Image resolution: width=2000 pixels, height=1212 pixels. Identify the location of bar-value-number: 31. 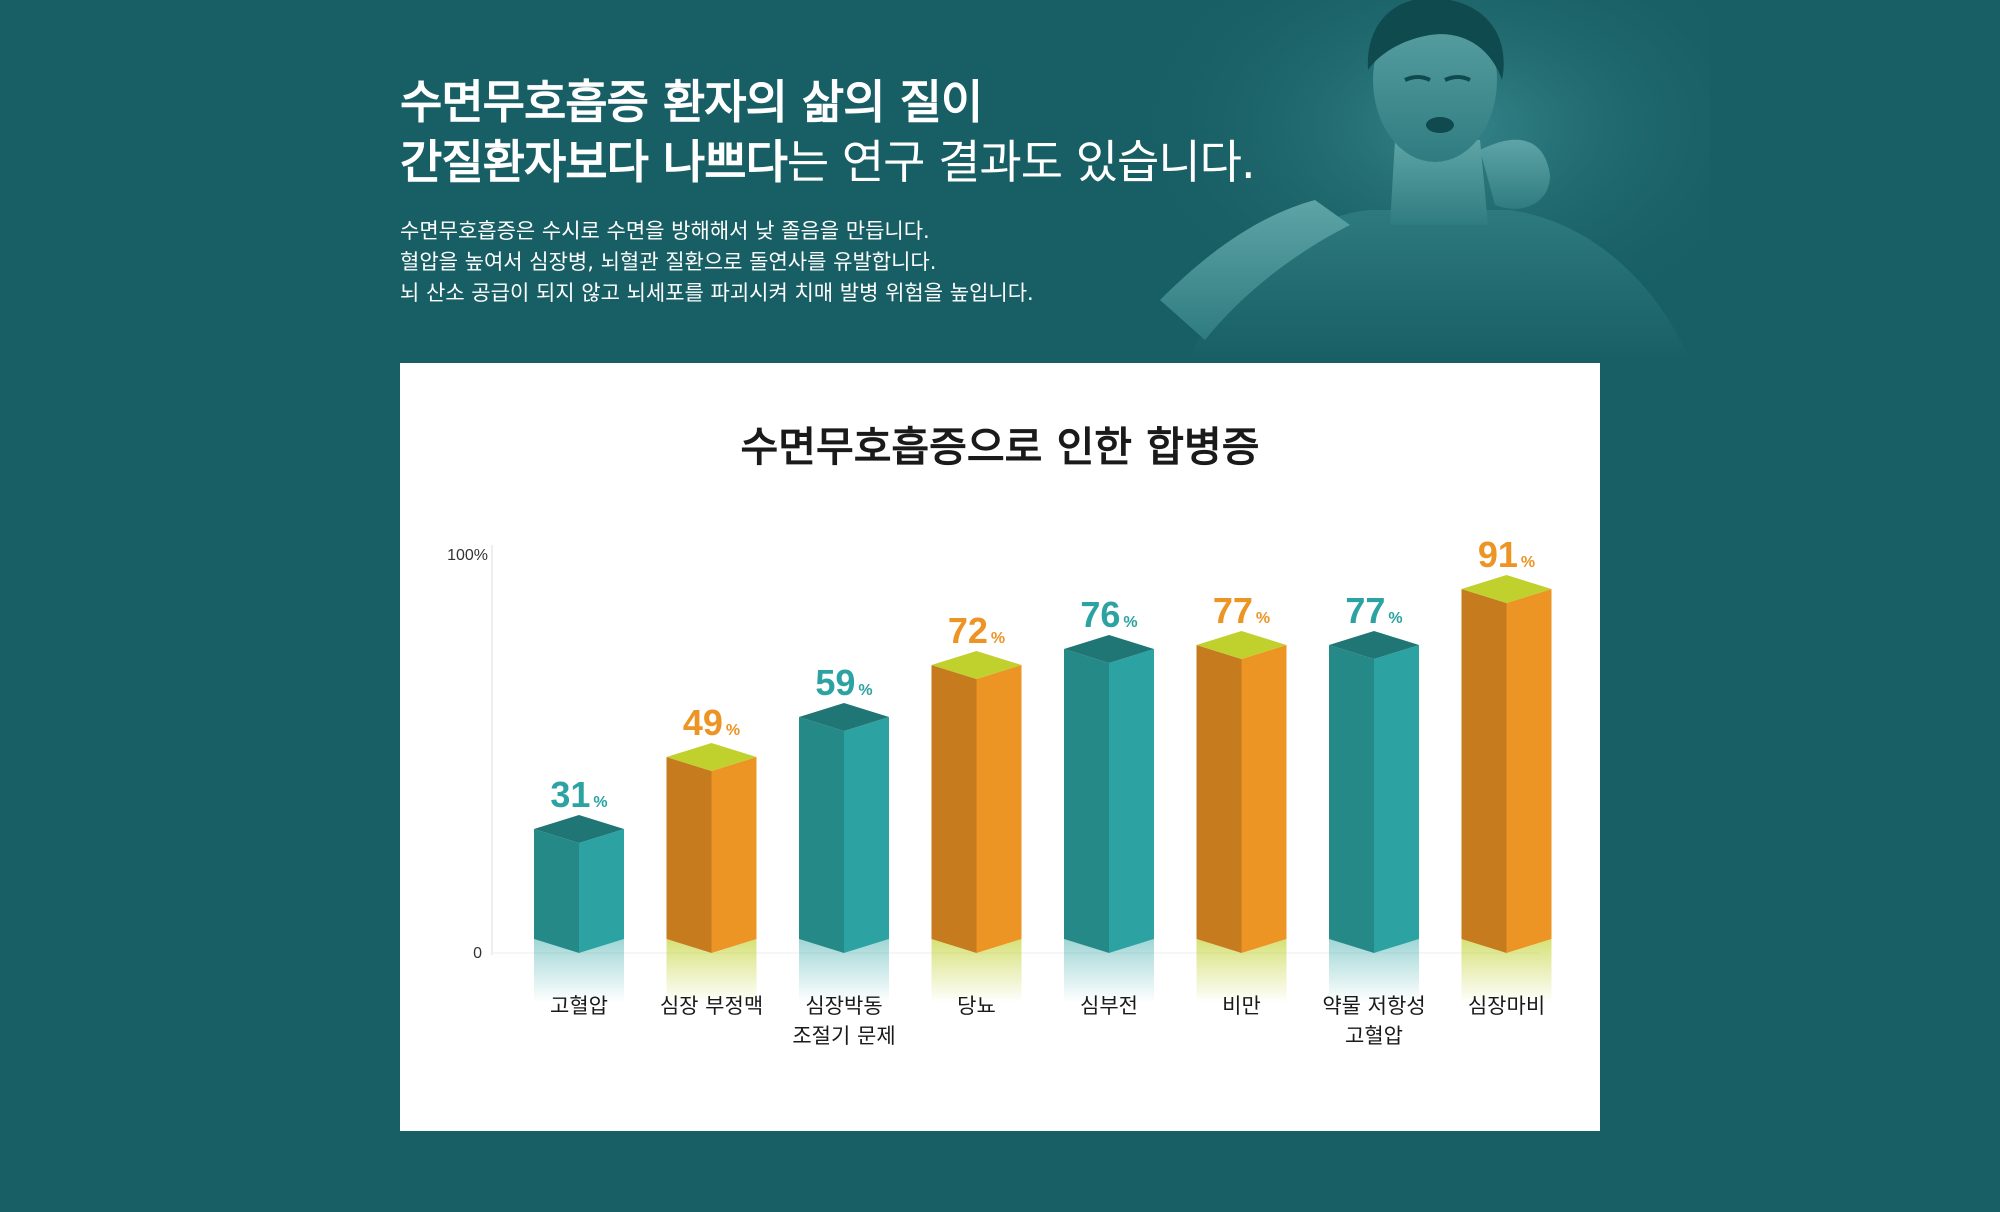
(570, 794).